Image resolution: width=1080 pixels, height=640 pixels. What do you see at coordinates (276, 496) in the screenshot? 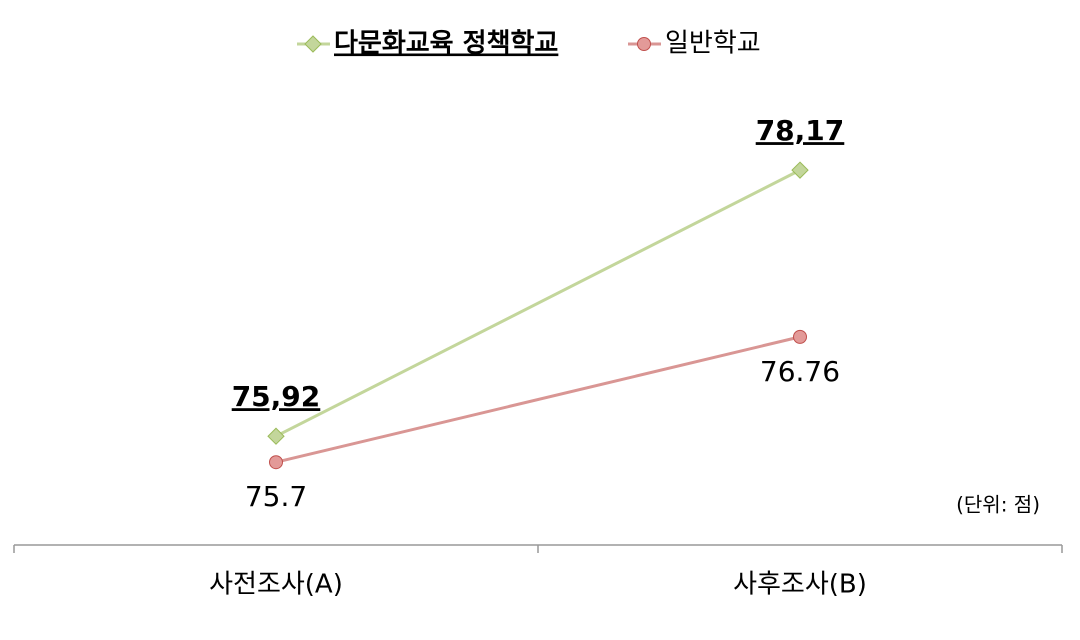
I see `data-label: 75.7` at bounding box center [276, 496].